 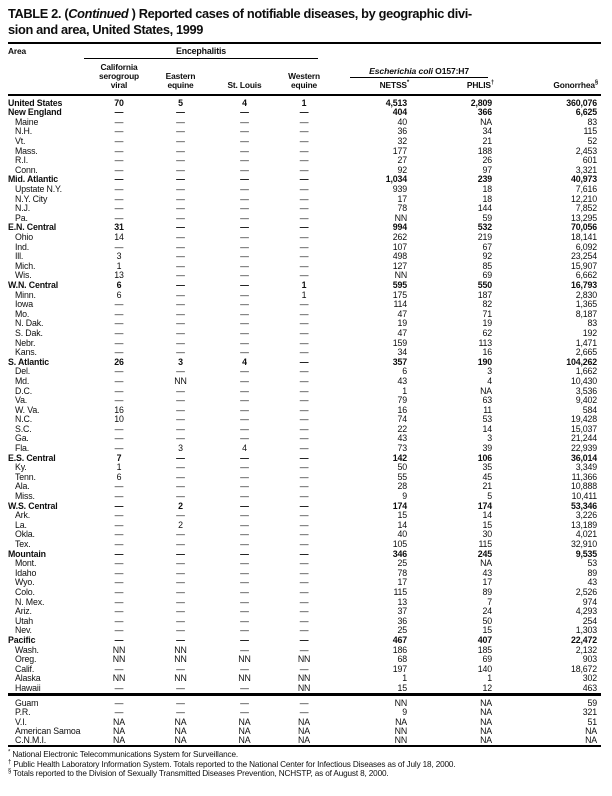 I want to click on value-cell: 939, so click(x=400, y=189).